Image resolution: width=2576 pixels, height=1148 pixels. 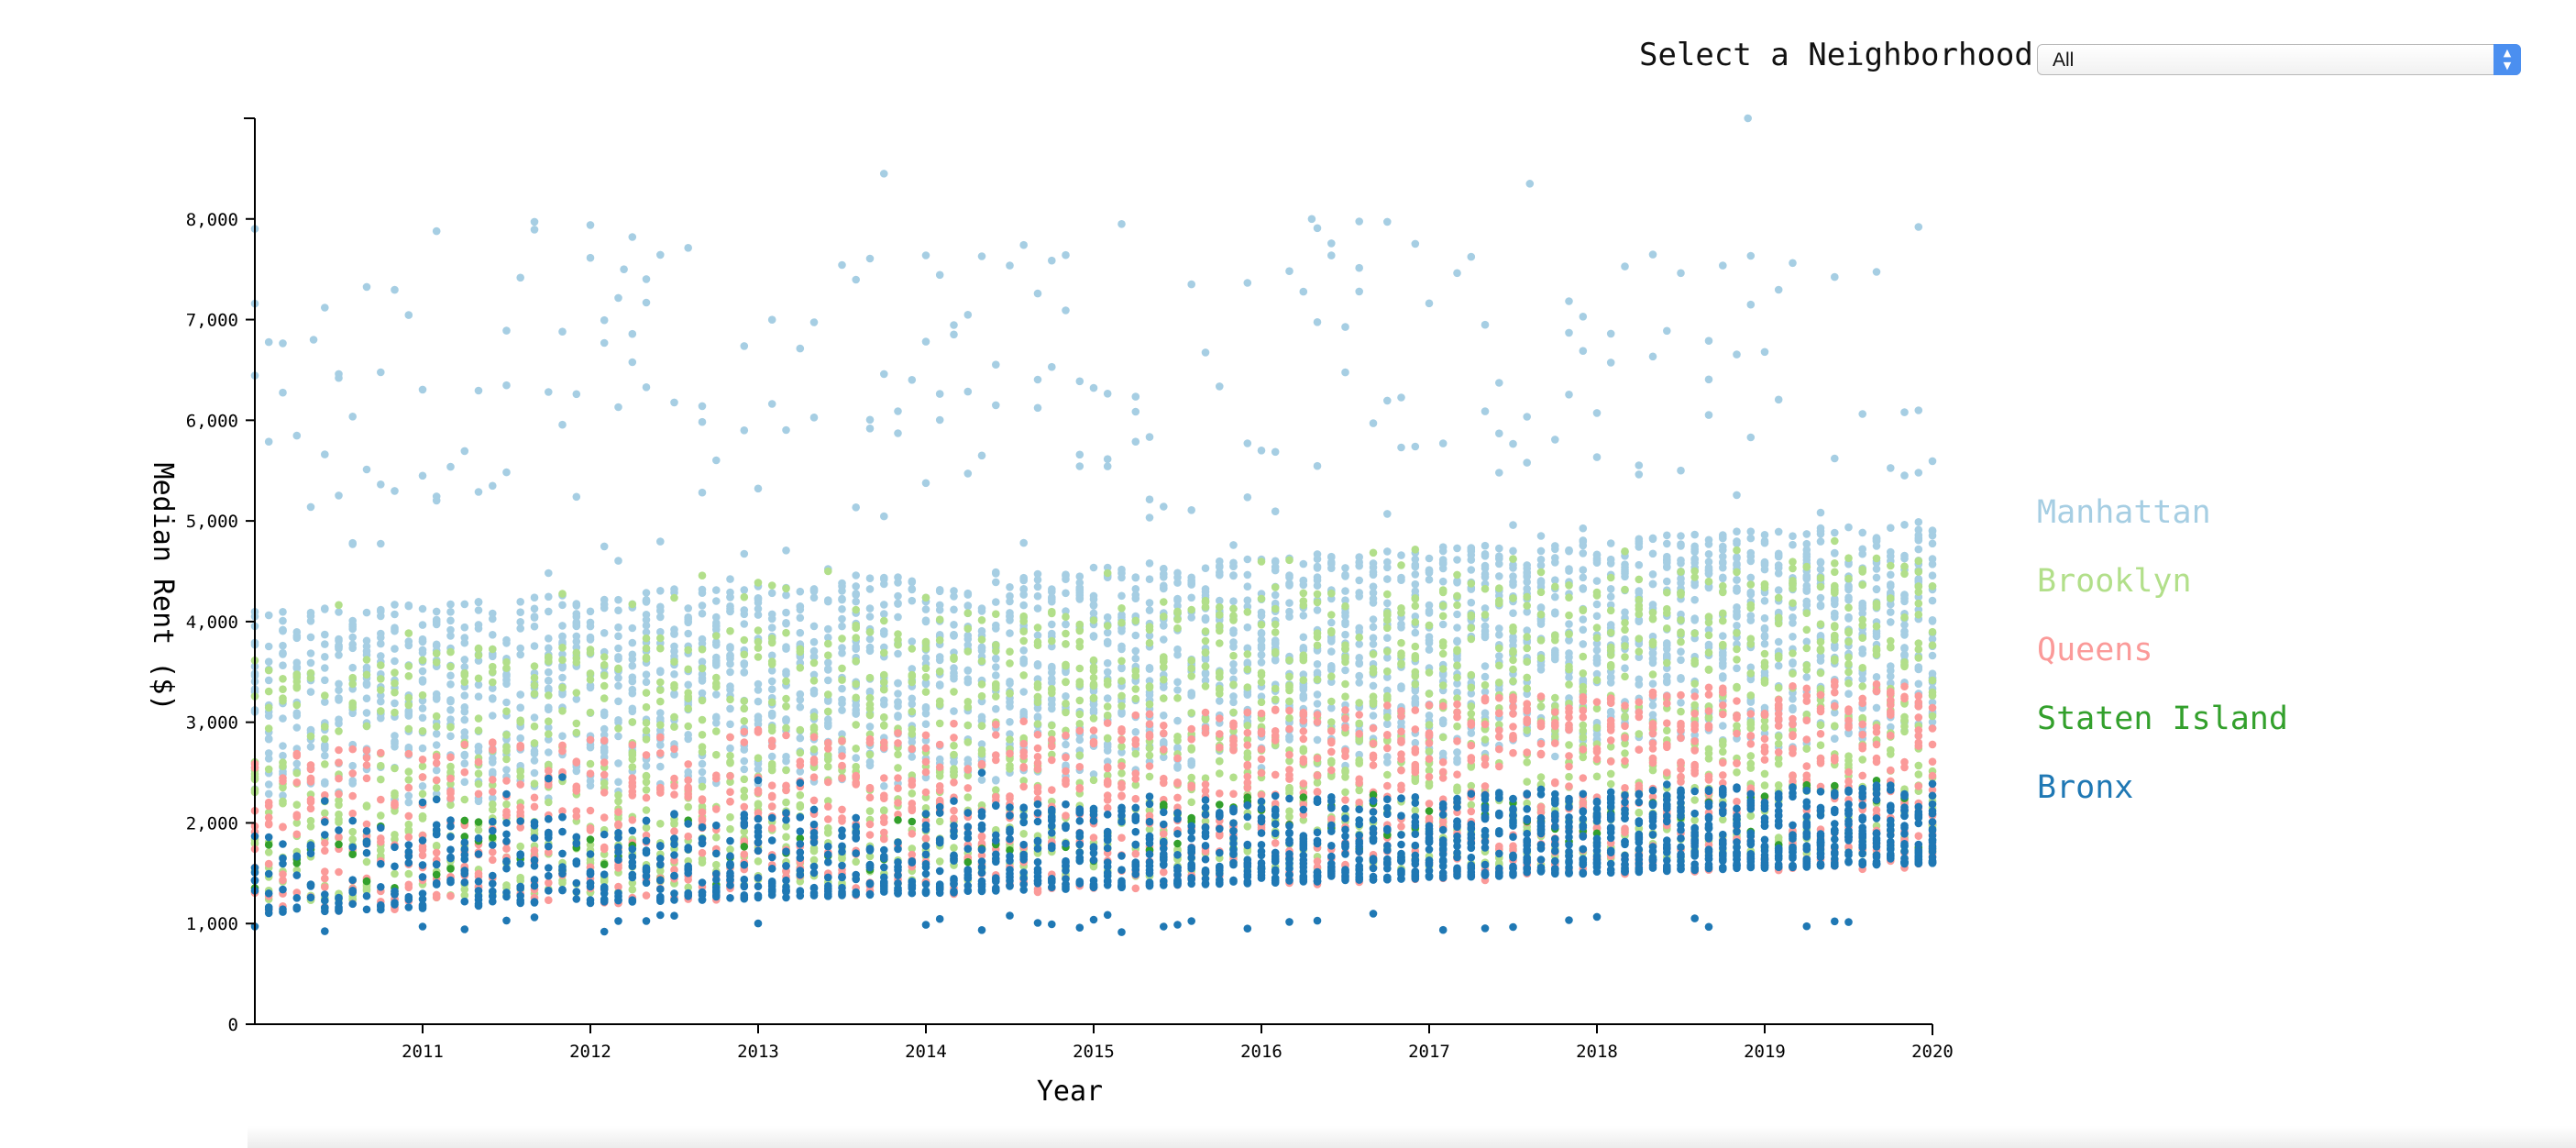 I want to click on neighborhood-select-value: All, so click(x=2064, y=60).